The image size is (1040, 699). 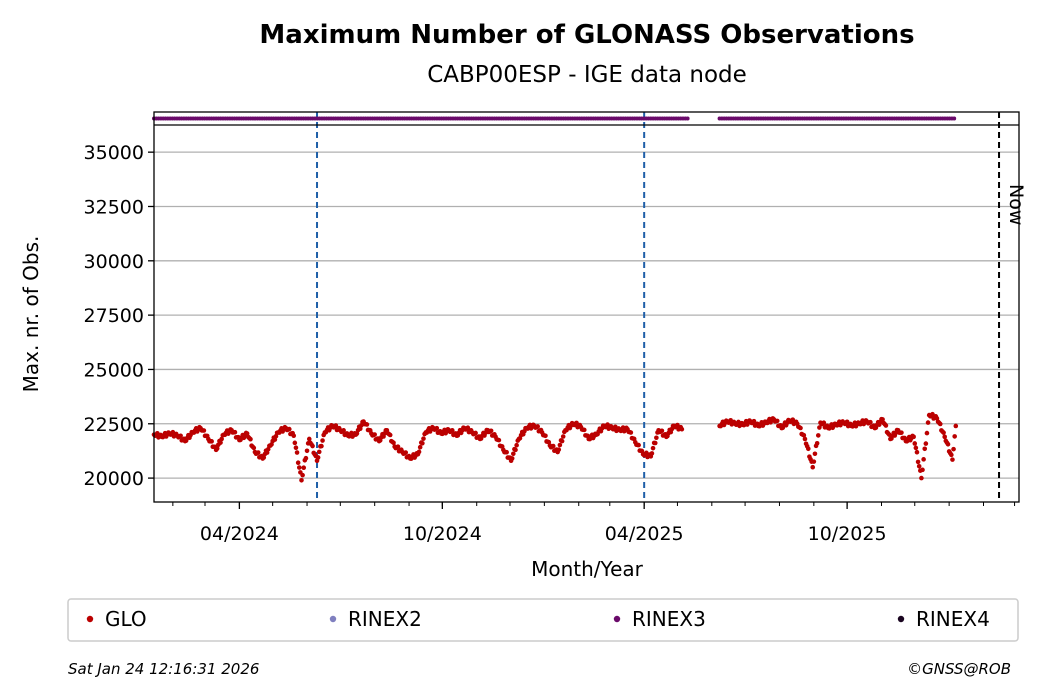 What do you see at coordinates (114, 479) in the screenshot?
I see `y-tick-label: 20000` at bounding box center [114, 479].